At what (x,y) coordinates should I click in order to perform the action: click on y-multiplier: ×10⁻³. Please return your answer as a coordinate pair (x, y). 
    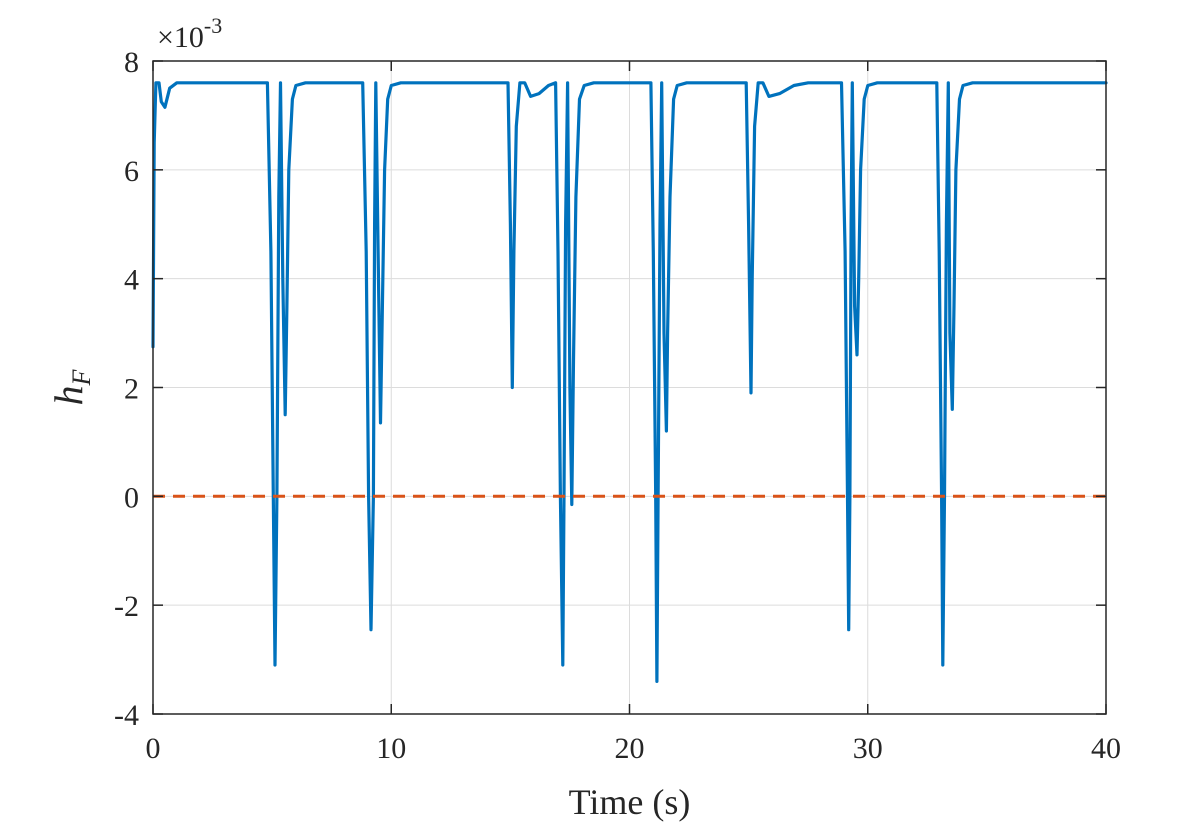
    Looking at the image, I should click on (189, 33).